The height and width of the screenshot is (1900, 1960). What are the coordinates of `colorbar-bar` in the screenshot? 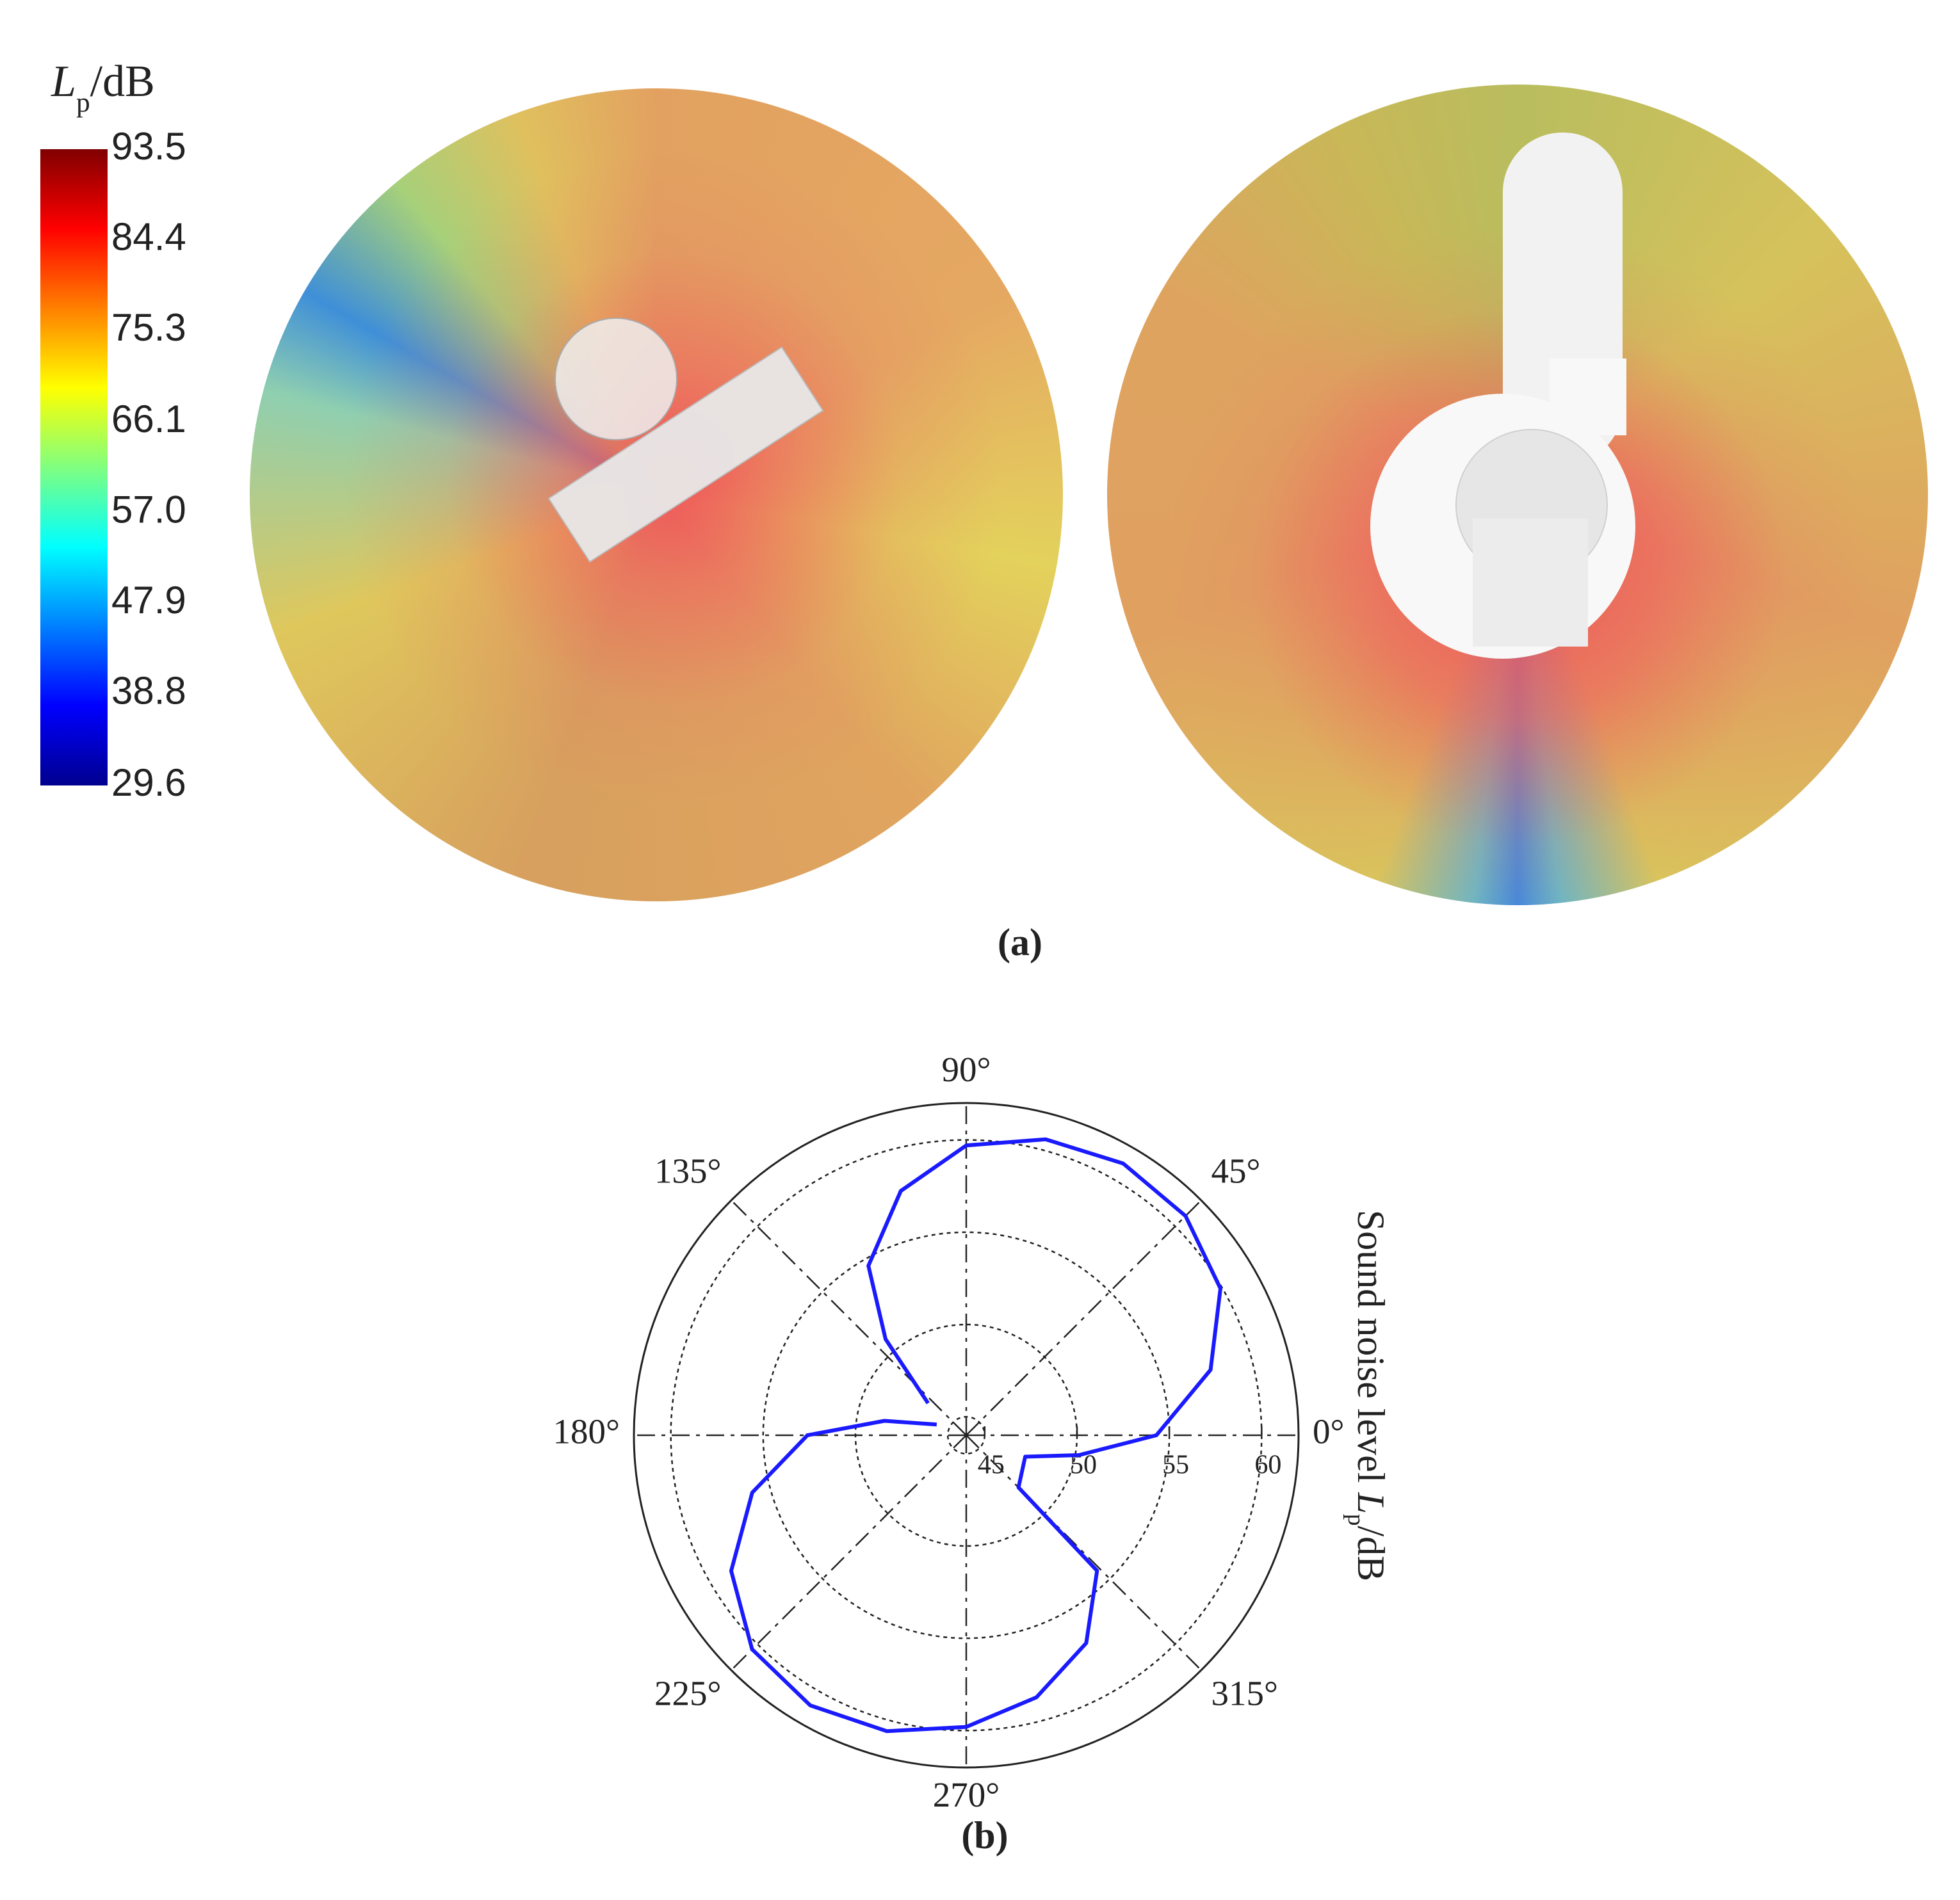 It's located at (74, 467).